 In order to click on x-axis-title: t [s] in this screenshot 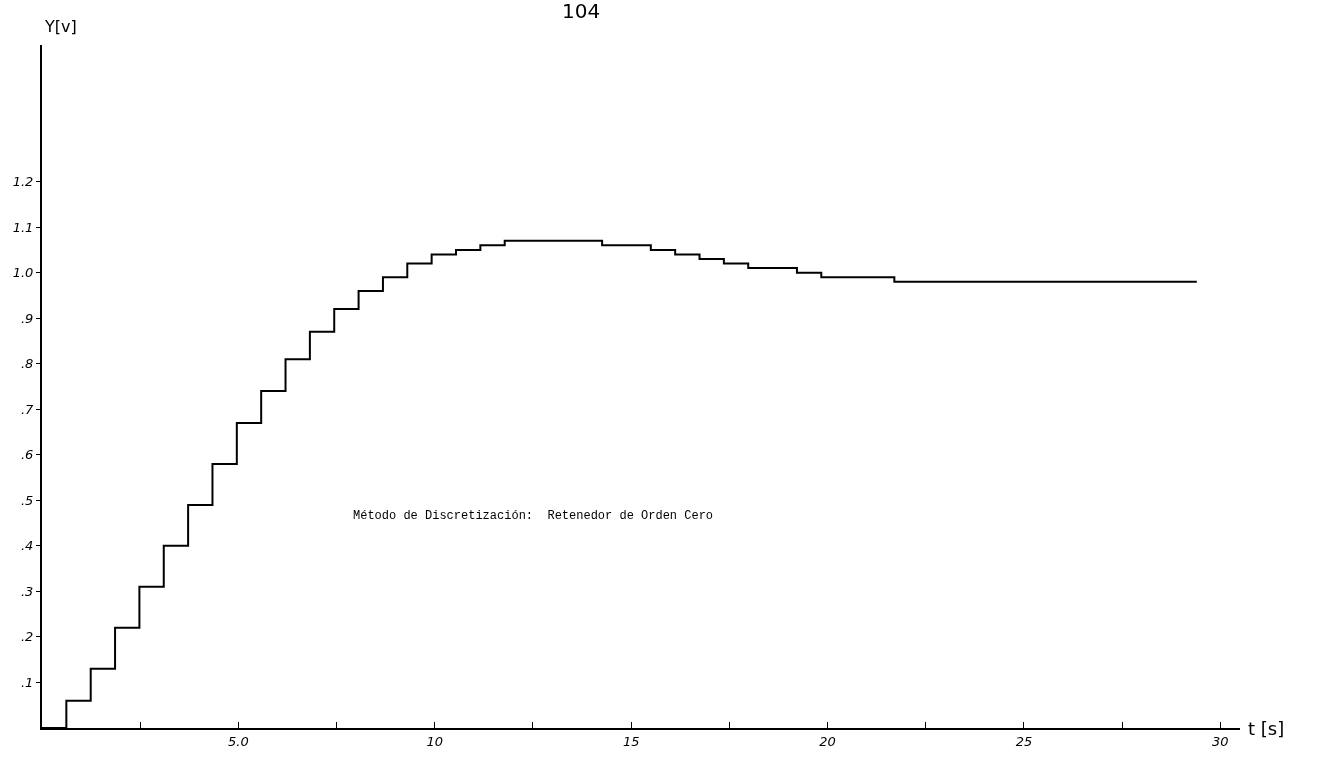, I will do `click(1266, 728)`.